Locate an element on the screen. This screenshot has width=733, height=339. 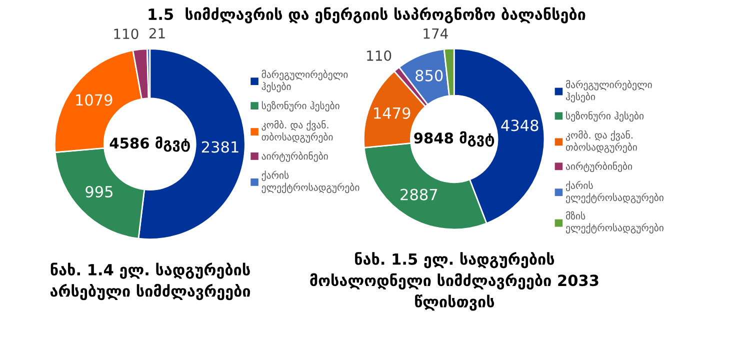
text: ნახ. 1.5 ელ. სადგურების მოსალოდნელი სიმძლავრეები 2033 წლისთვის is located at coordinates (454, 281).